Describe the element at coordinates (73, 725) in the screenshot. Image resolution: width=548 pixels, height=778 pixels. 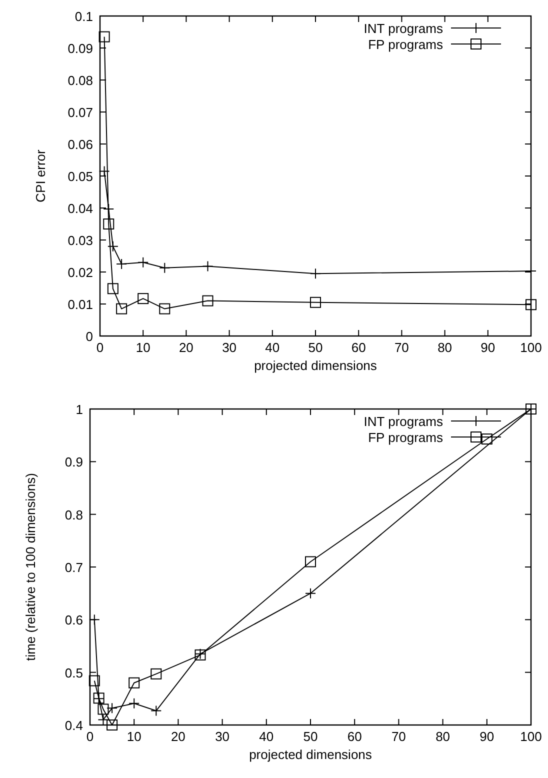
I see `y-tick-label: 0.4` at that location.